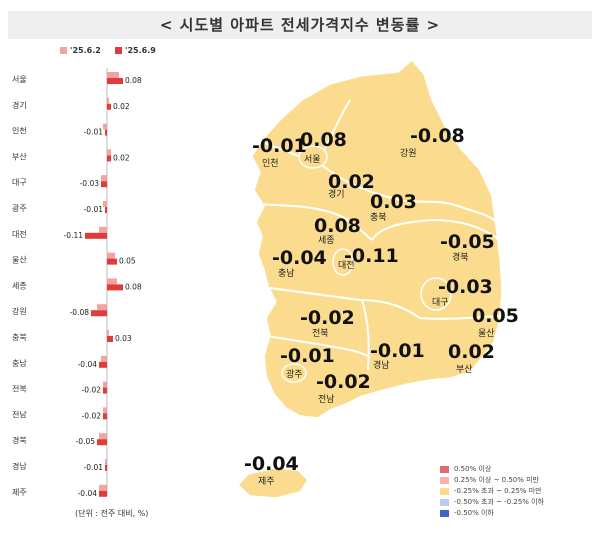 The width and height of the screenshot is (600, 546). I want to click on category-label: 세종, so click(19, 285).